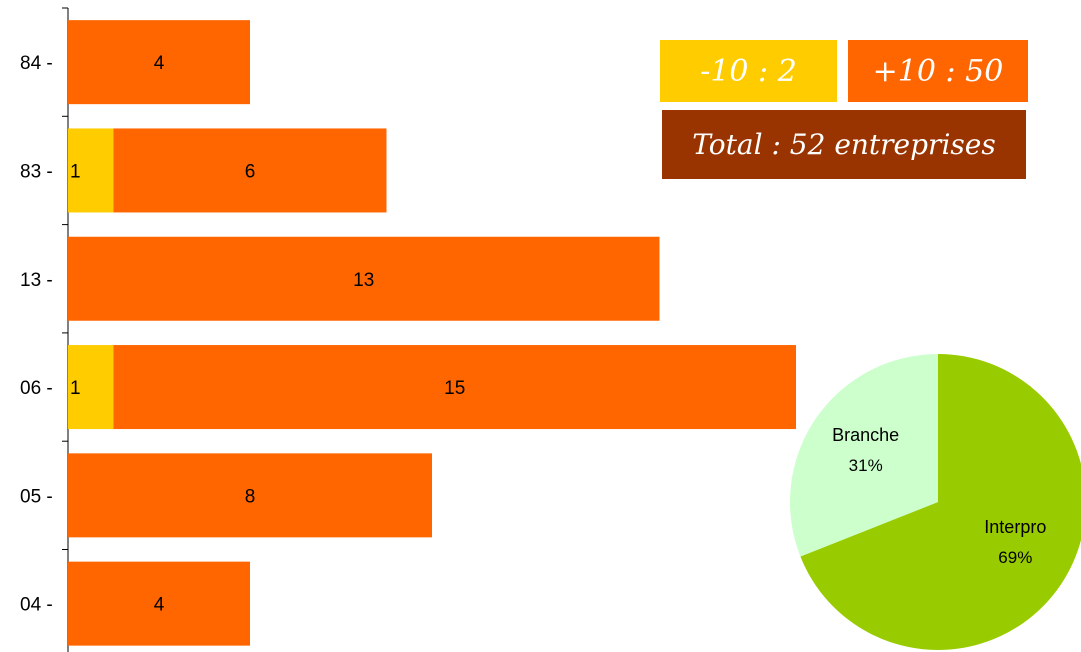 The width and height of the screenshot is (1081, 652). What do you see at coordinates (844, 144) in the screenshot?
I see `legend-total-companies: Total : 52 entreprises` at bounding box center [844, 144].